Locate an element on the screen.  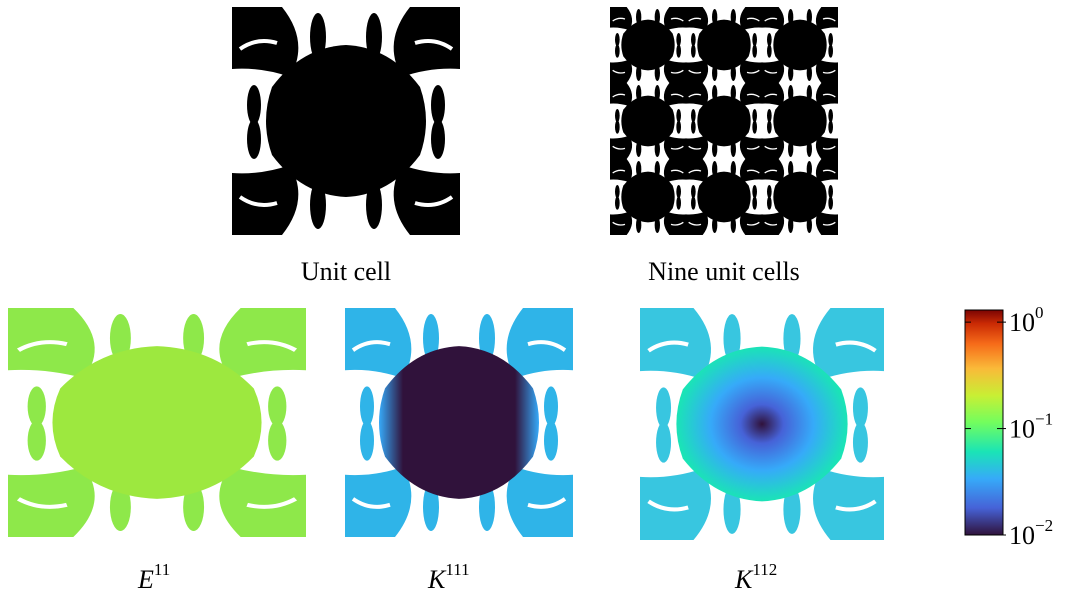
svg-text: K111 is located at coordinates (448, 576).